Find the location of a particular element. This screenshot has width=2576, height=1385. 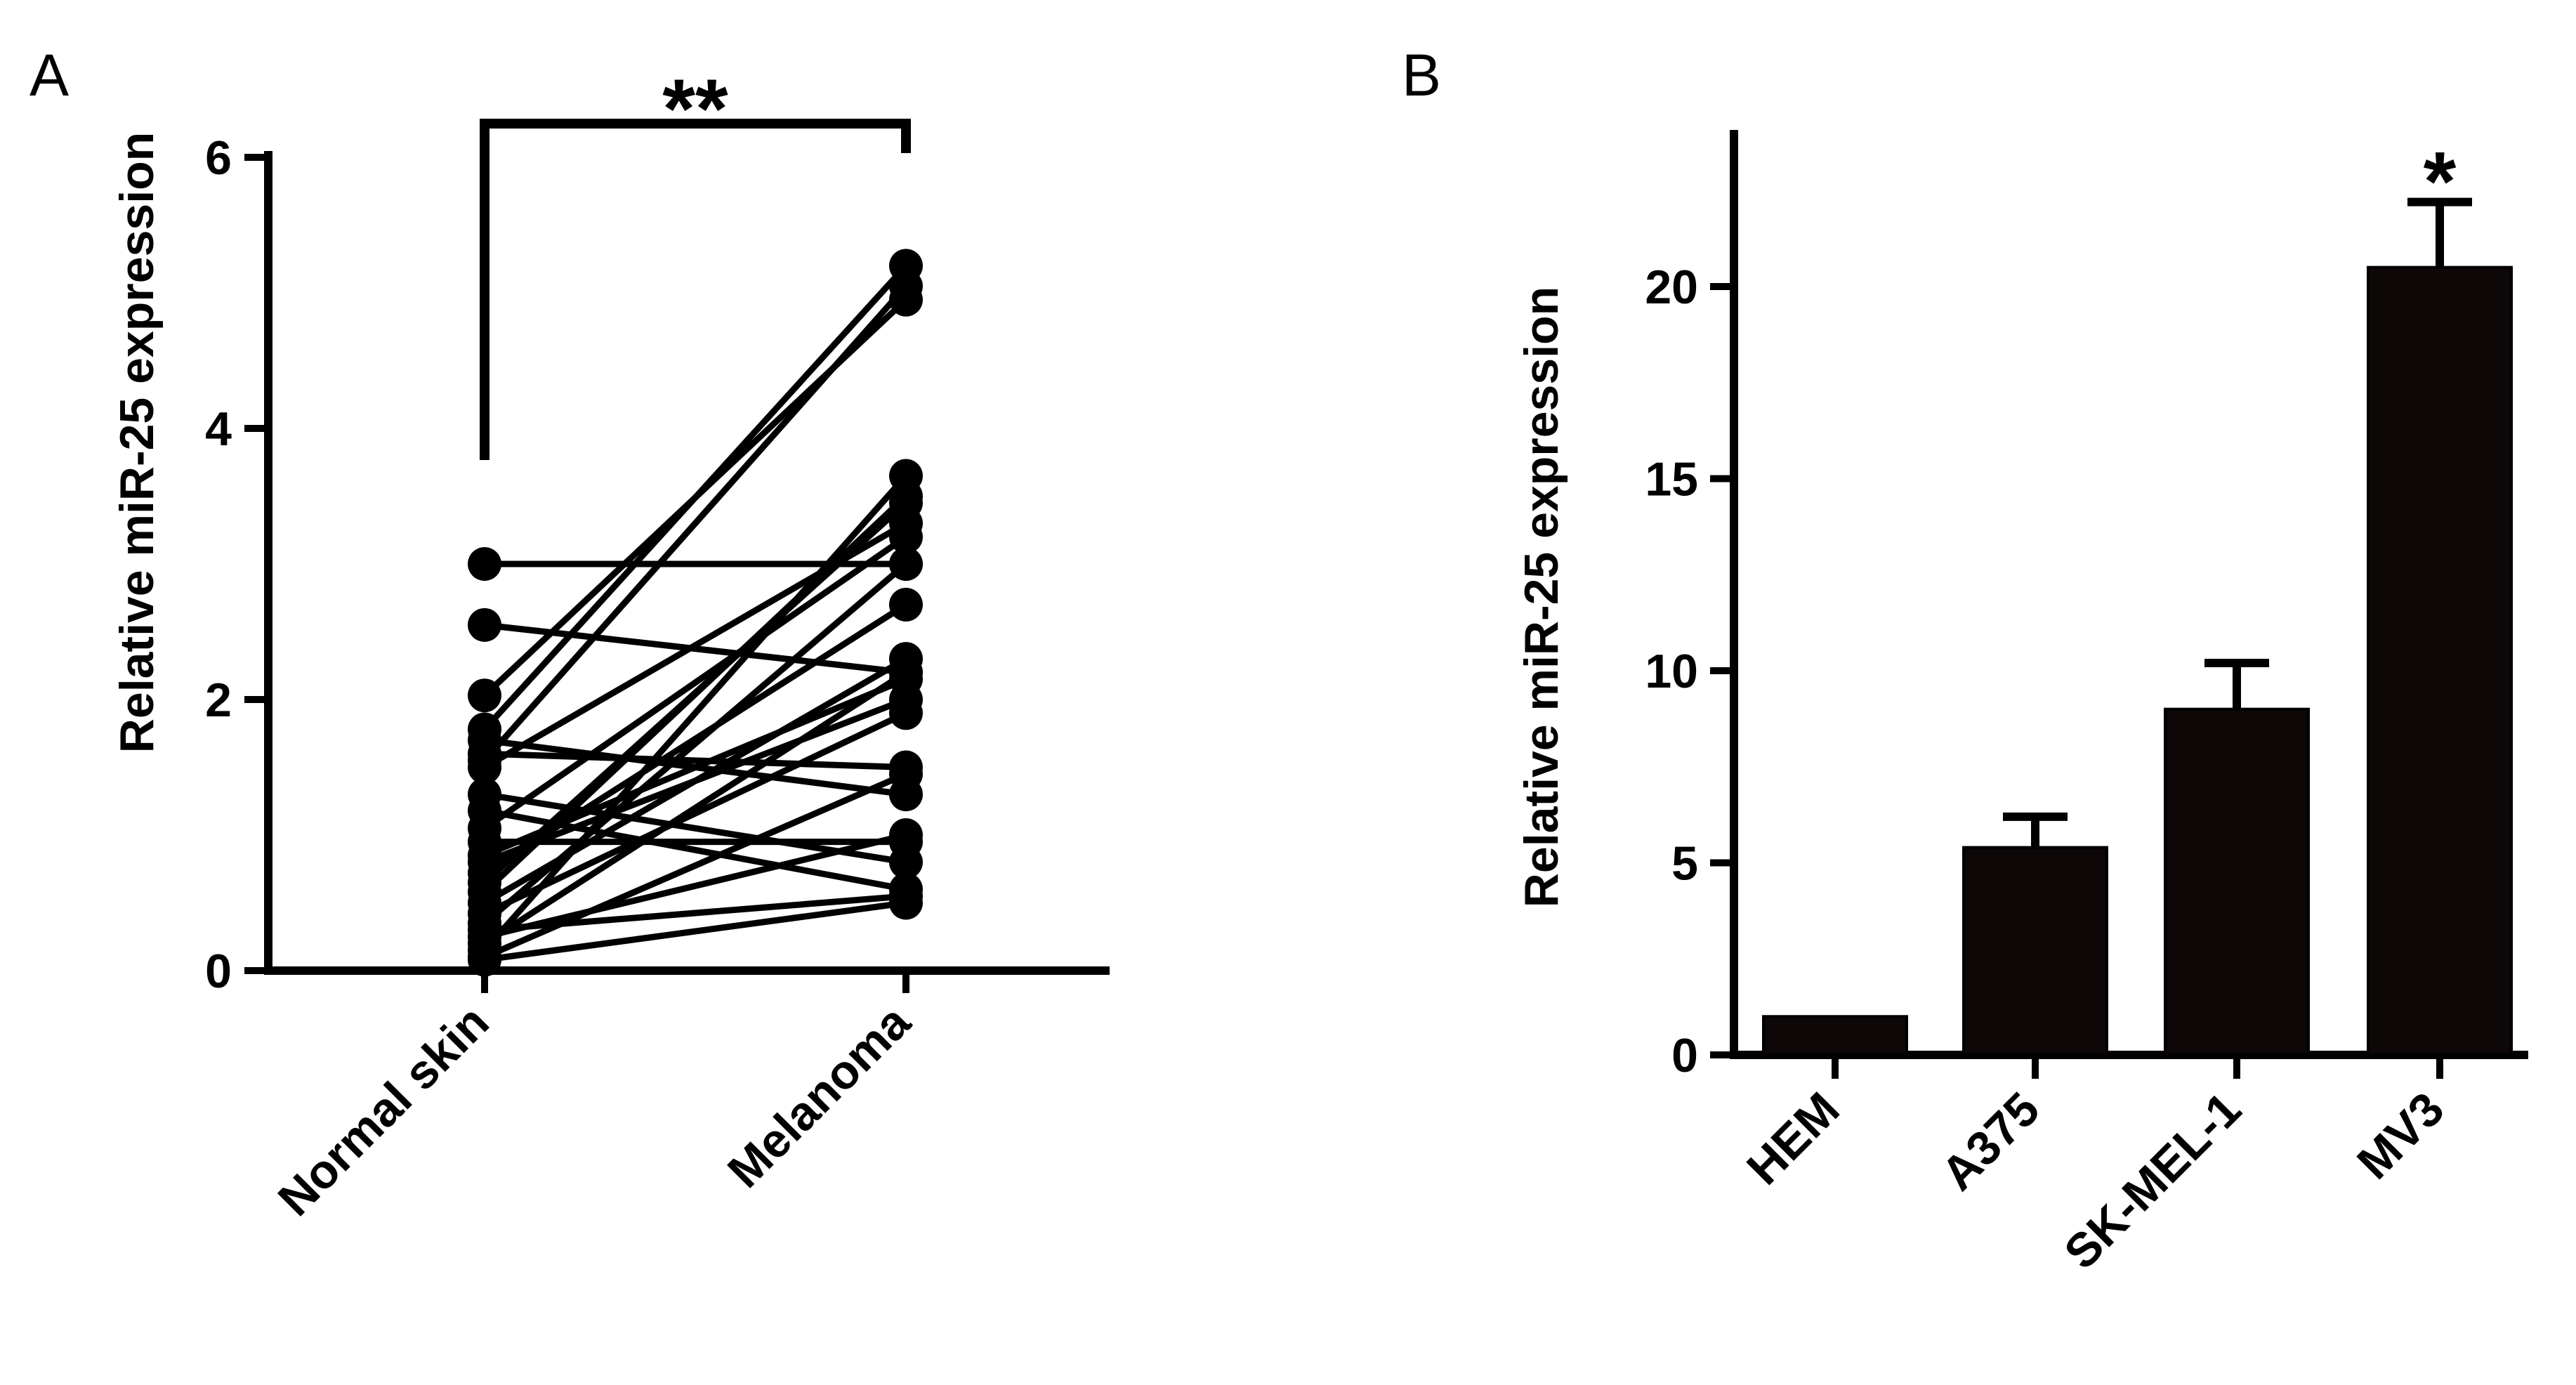

panel-b-y-axis-title: Relative miR-25 expression is located at coordinates (1542, 597).